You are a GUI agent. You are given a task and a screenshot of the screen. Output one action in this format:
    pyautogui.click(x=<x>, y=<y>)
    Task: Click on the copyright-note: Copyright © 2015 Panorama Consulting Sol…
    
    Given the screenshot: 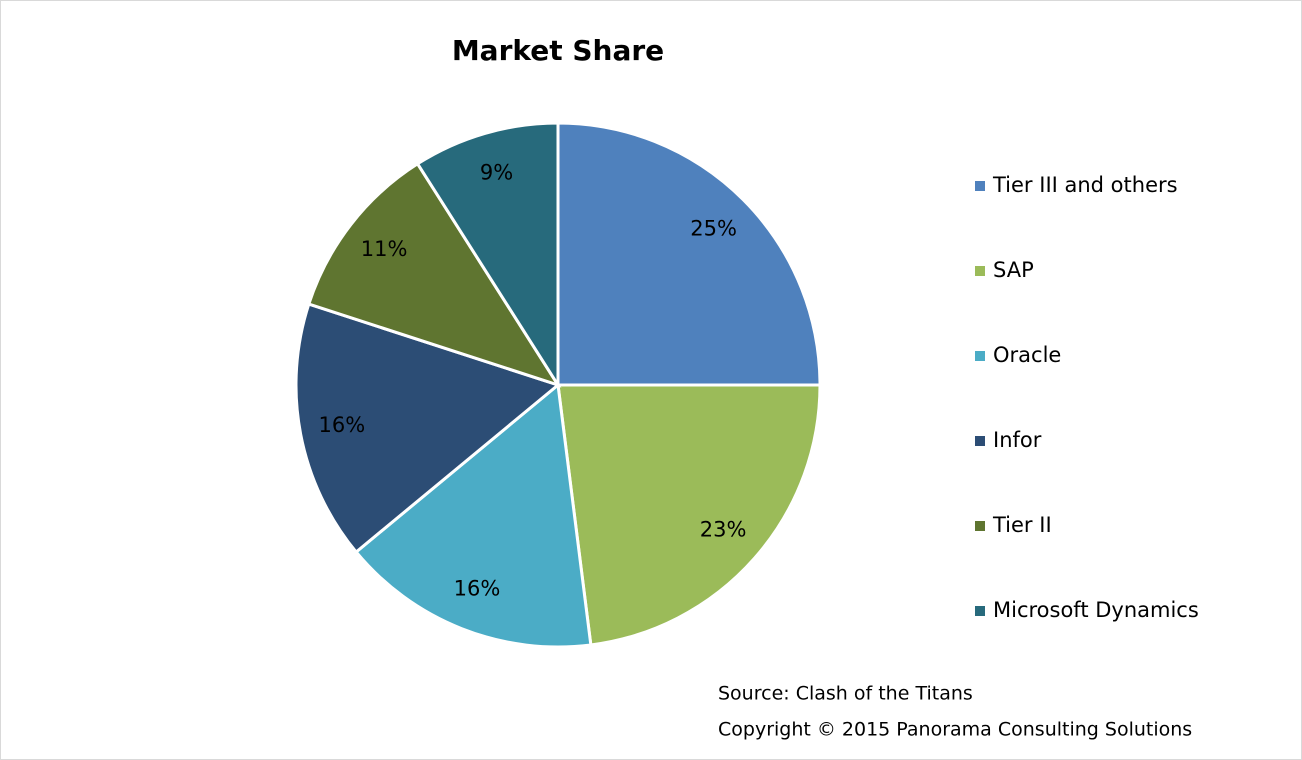 What is the action you would take?
    pyautogui.click(x=955, y=730)
    